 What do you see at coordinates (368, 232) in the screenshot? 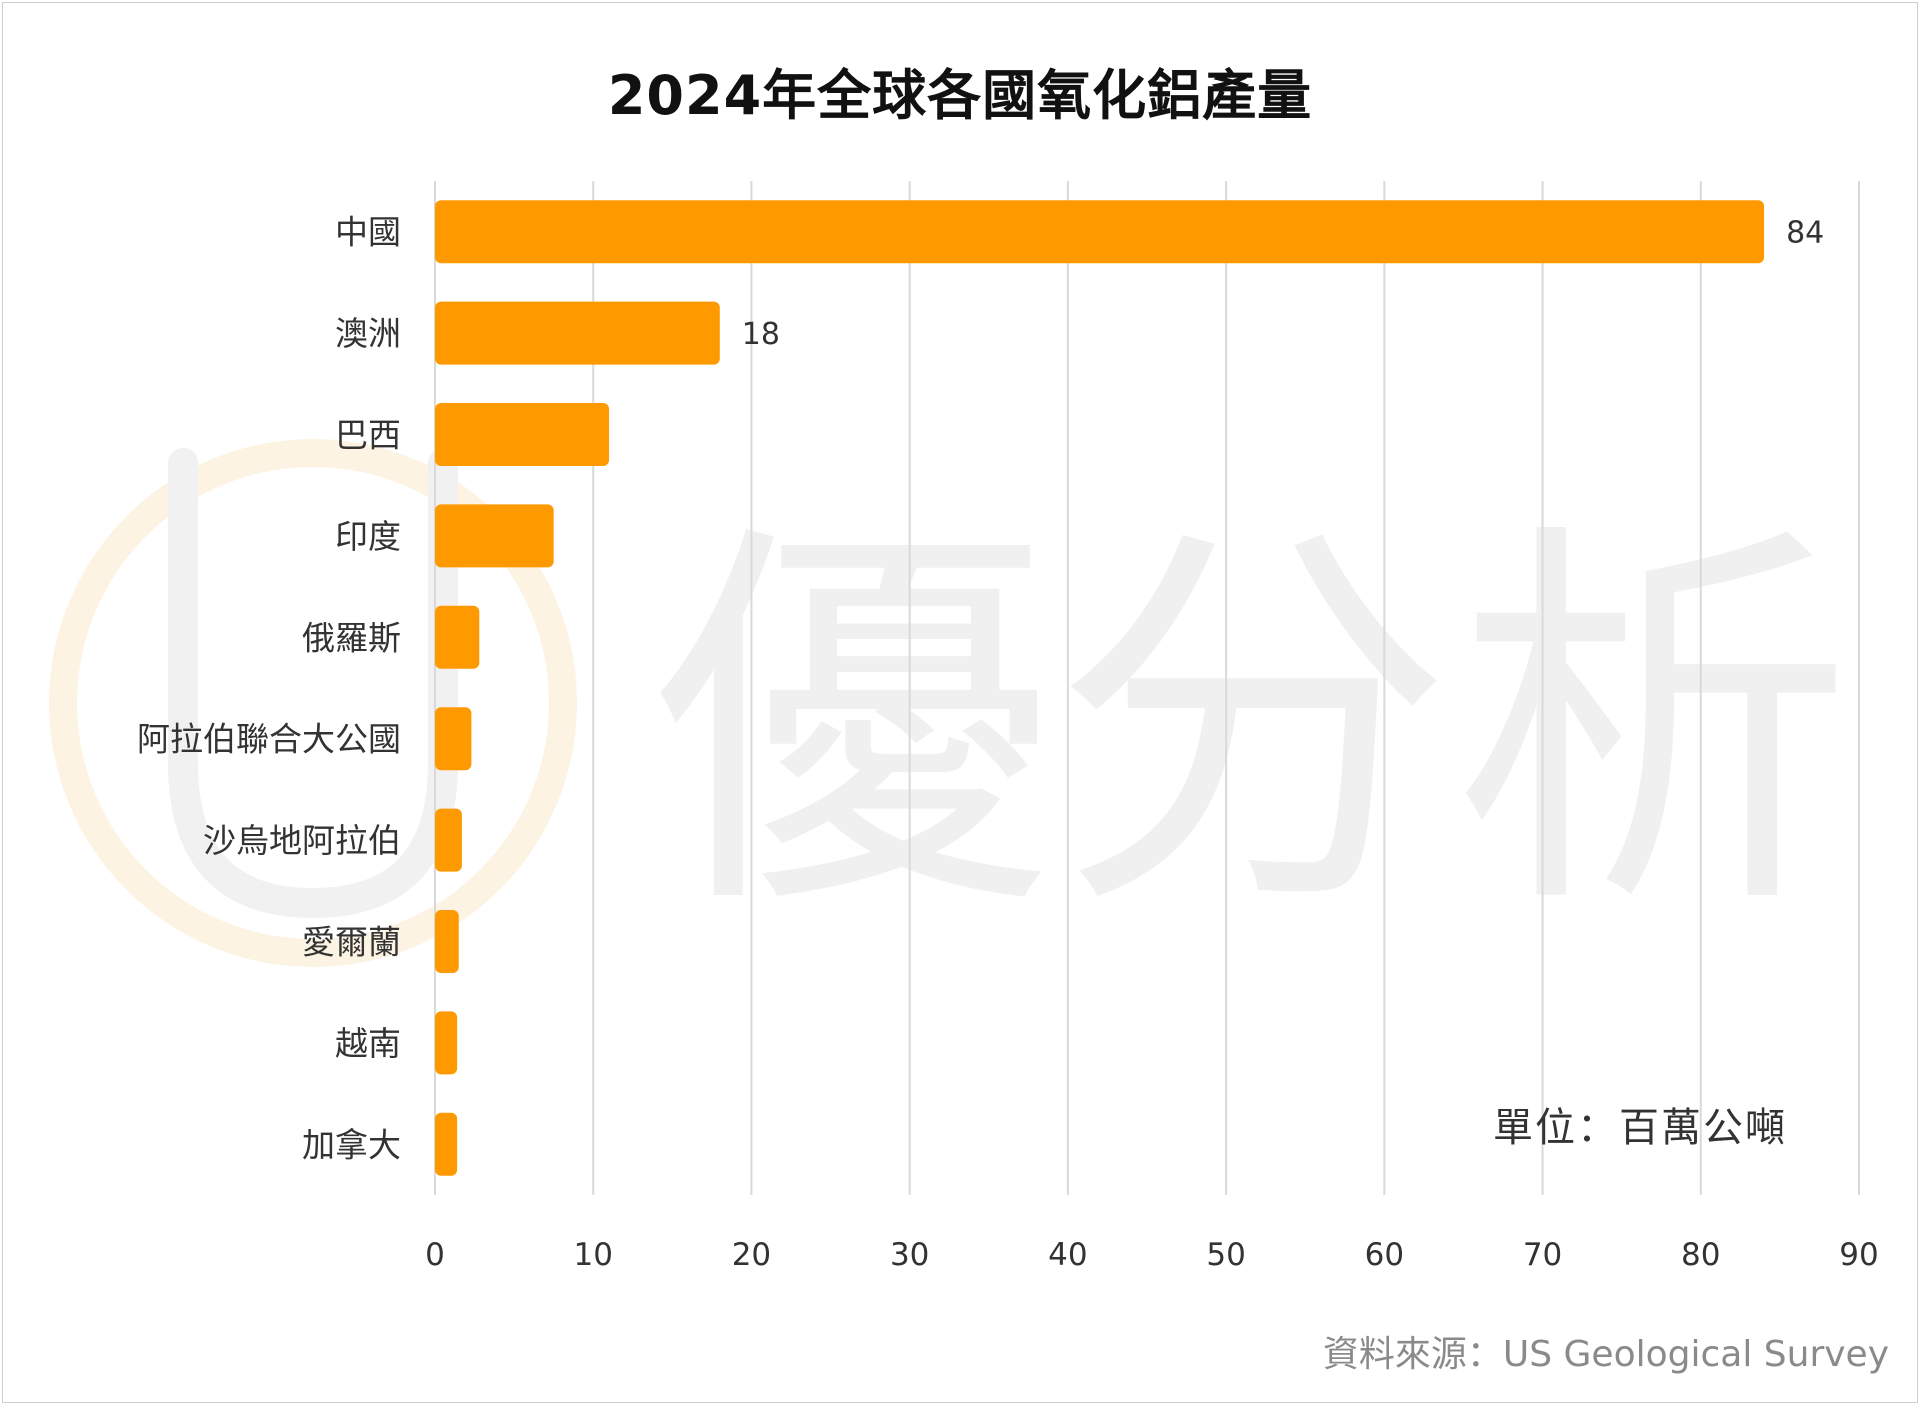
I see `category-label: 中國` at bounding box center [368, 232].